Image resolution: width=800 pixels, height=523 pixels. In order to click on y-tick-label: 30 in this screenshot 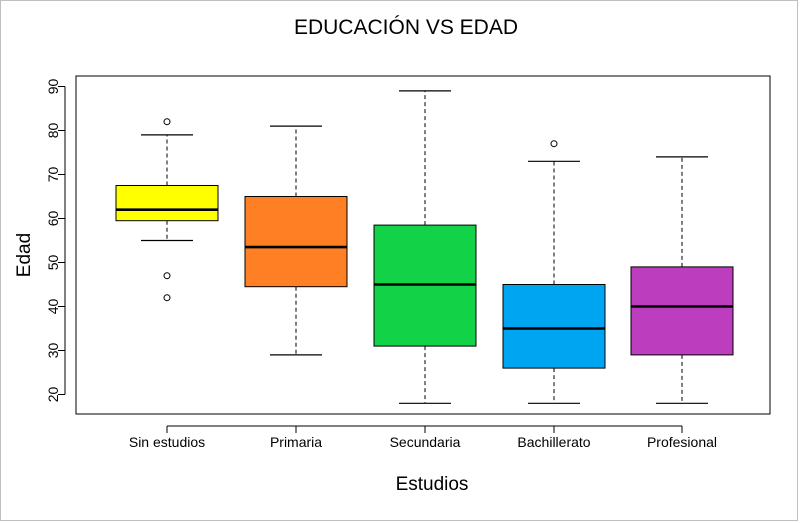, I will do `click(53, 351)`.